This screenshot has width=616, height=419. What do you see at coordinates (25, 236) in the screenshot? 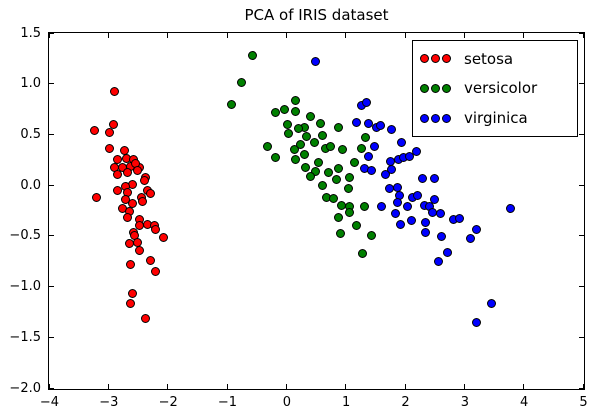
I see `y-tick-label: −0.5` at bounding box center [25, 236].